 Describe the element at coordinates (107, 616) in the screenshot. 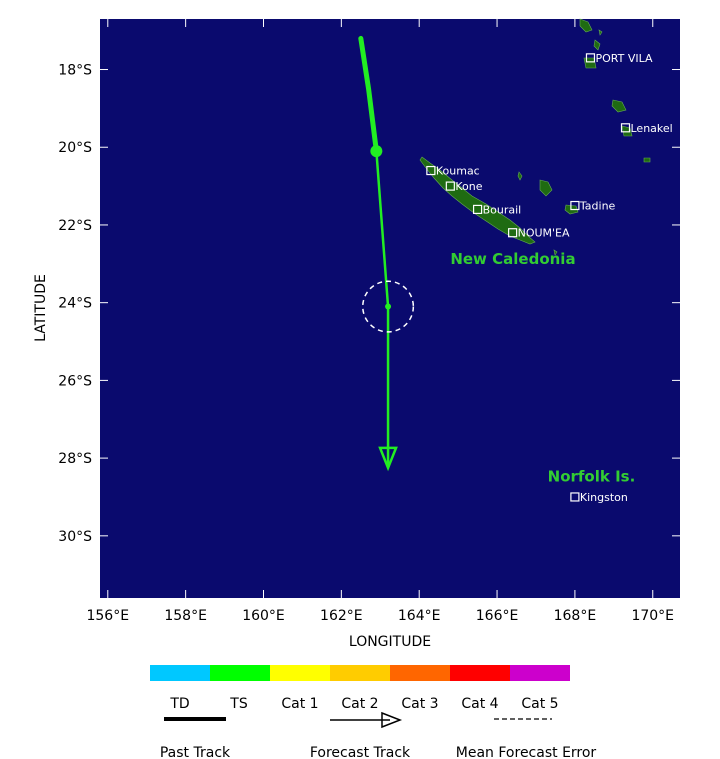

I see `x-tick-label: 156°E` at that location.